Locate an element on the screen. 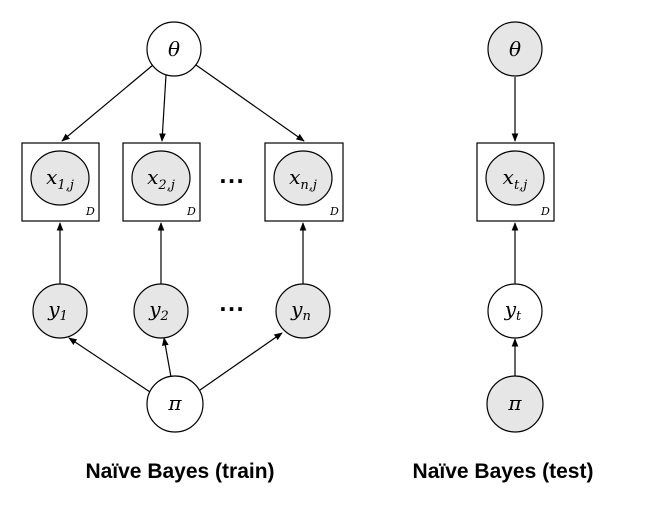 This screenshot has width=658, height=522. y2-node: y2 is located at coordinates (161, 311).